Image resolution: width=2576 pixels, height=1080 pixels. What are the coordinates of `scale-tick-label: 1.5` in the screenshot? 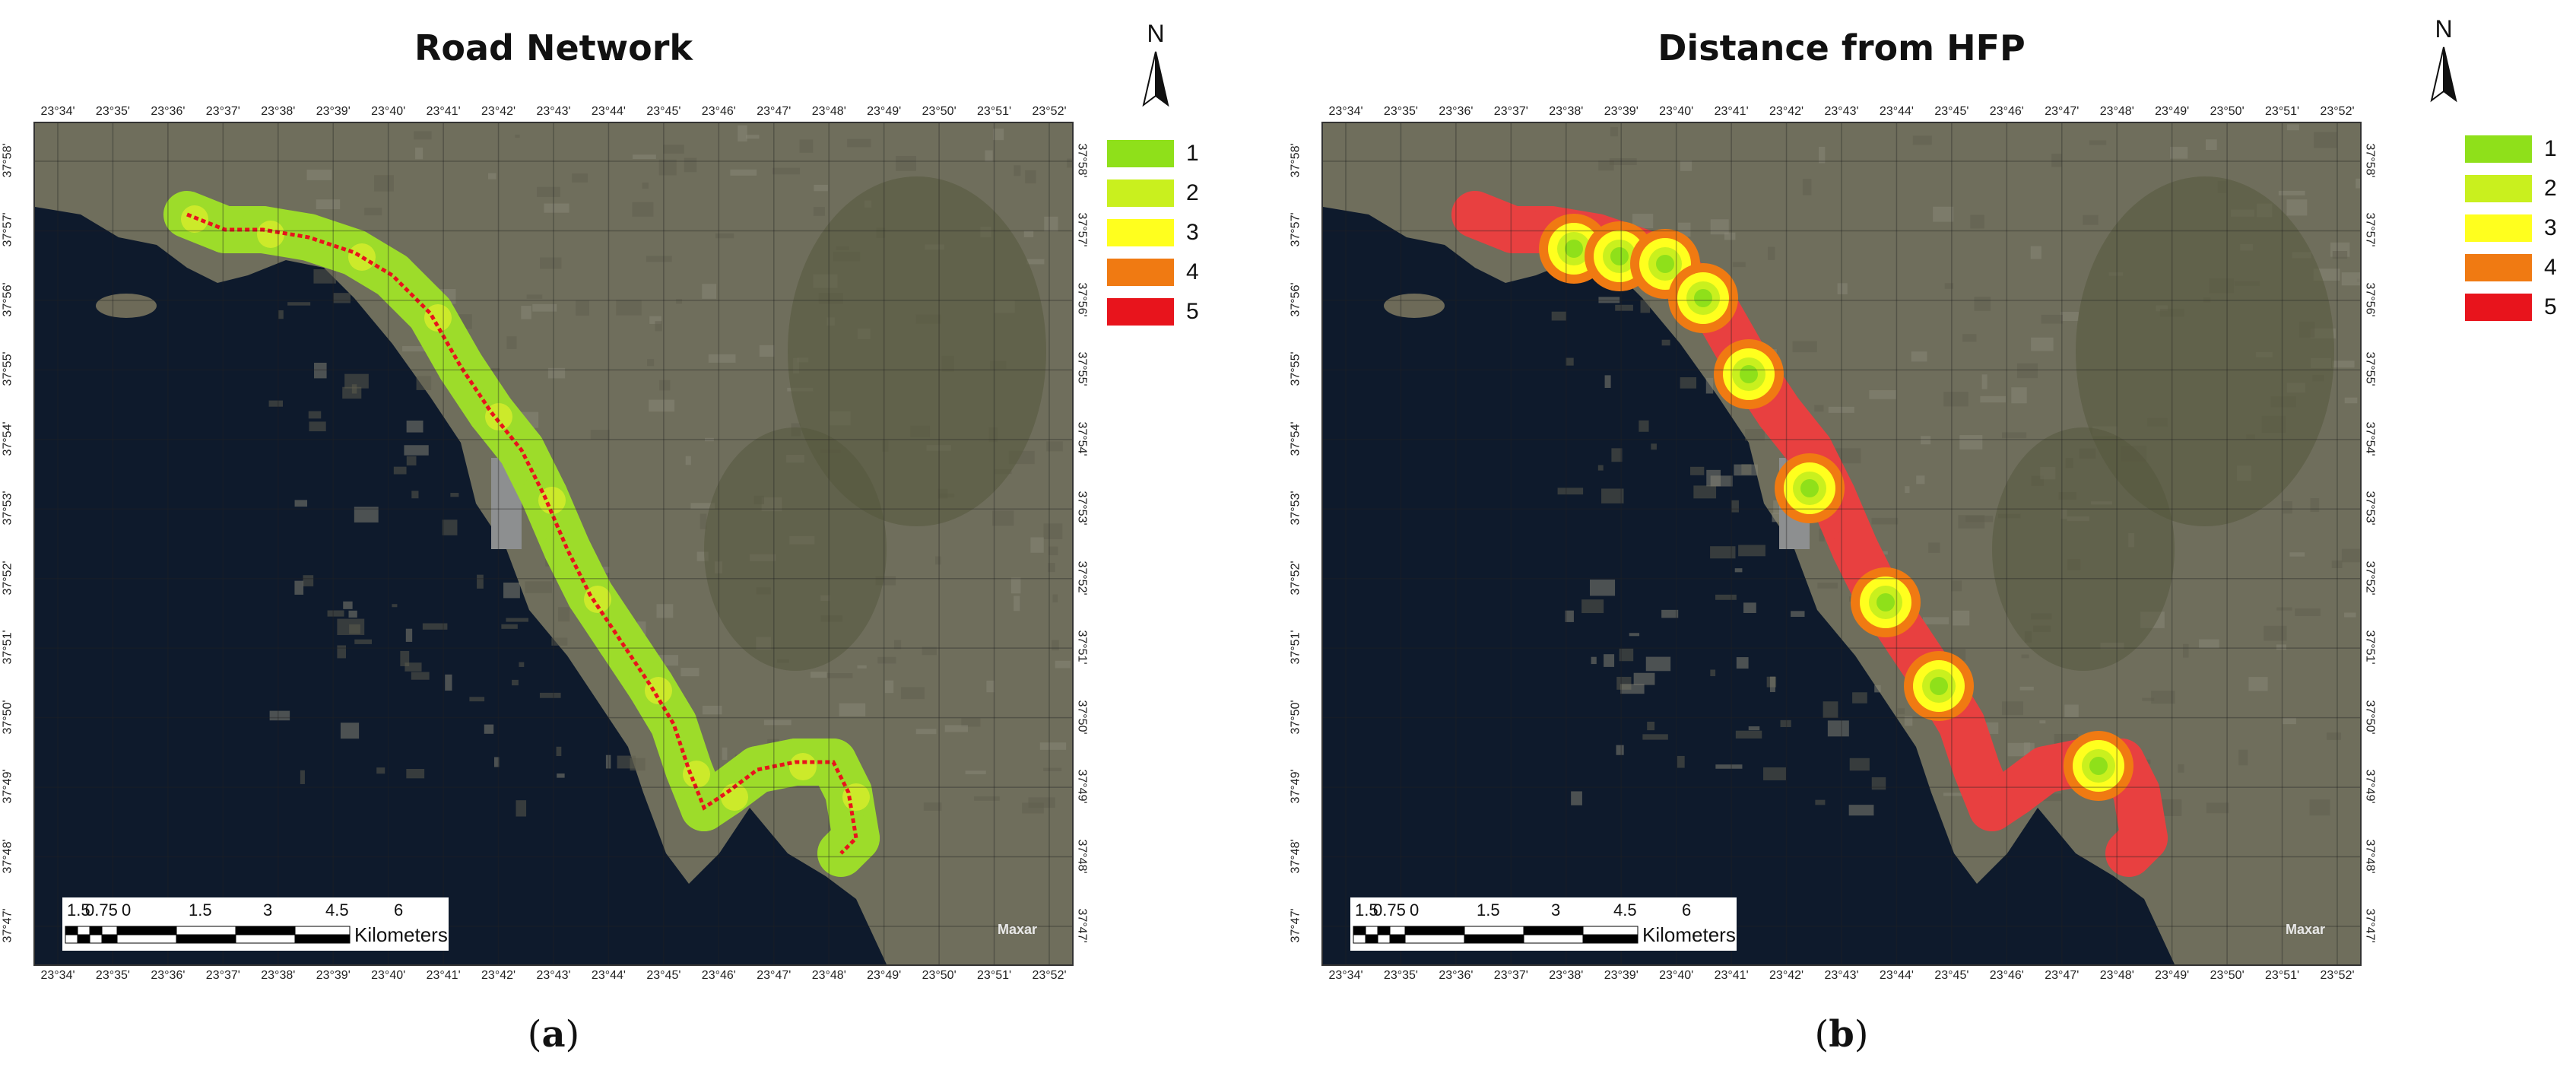 It's located at (200, 910).